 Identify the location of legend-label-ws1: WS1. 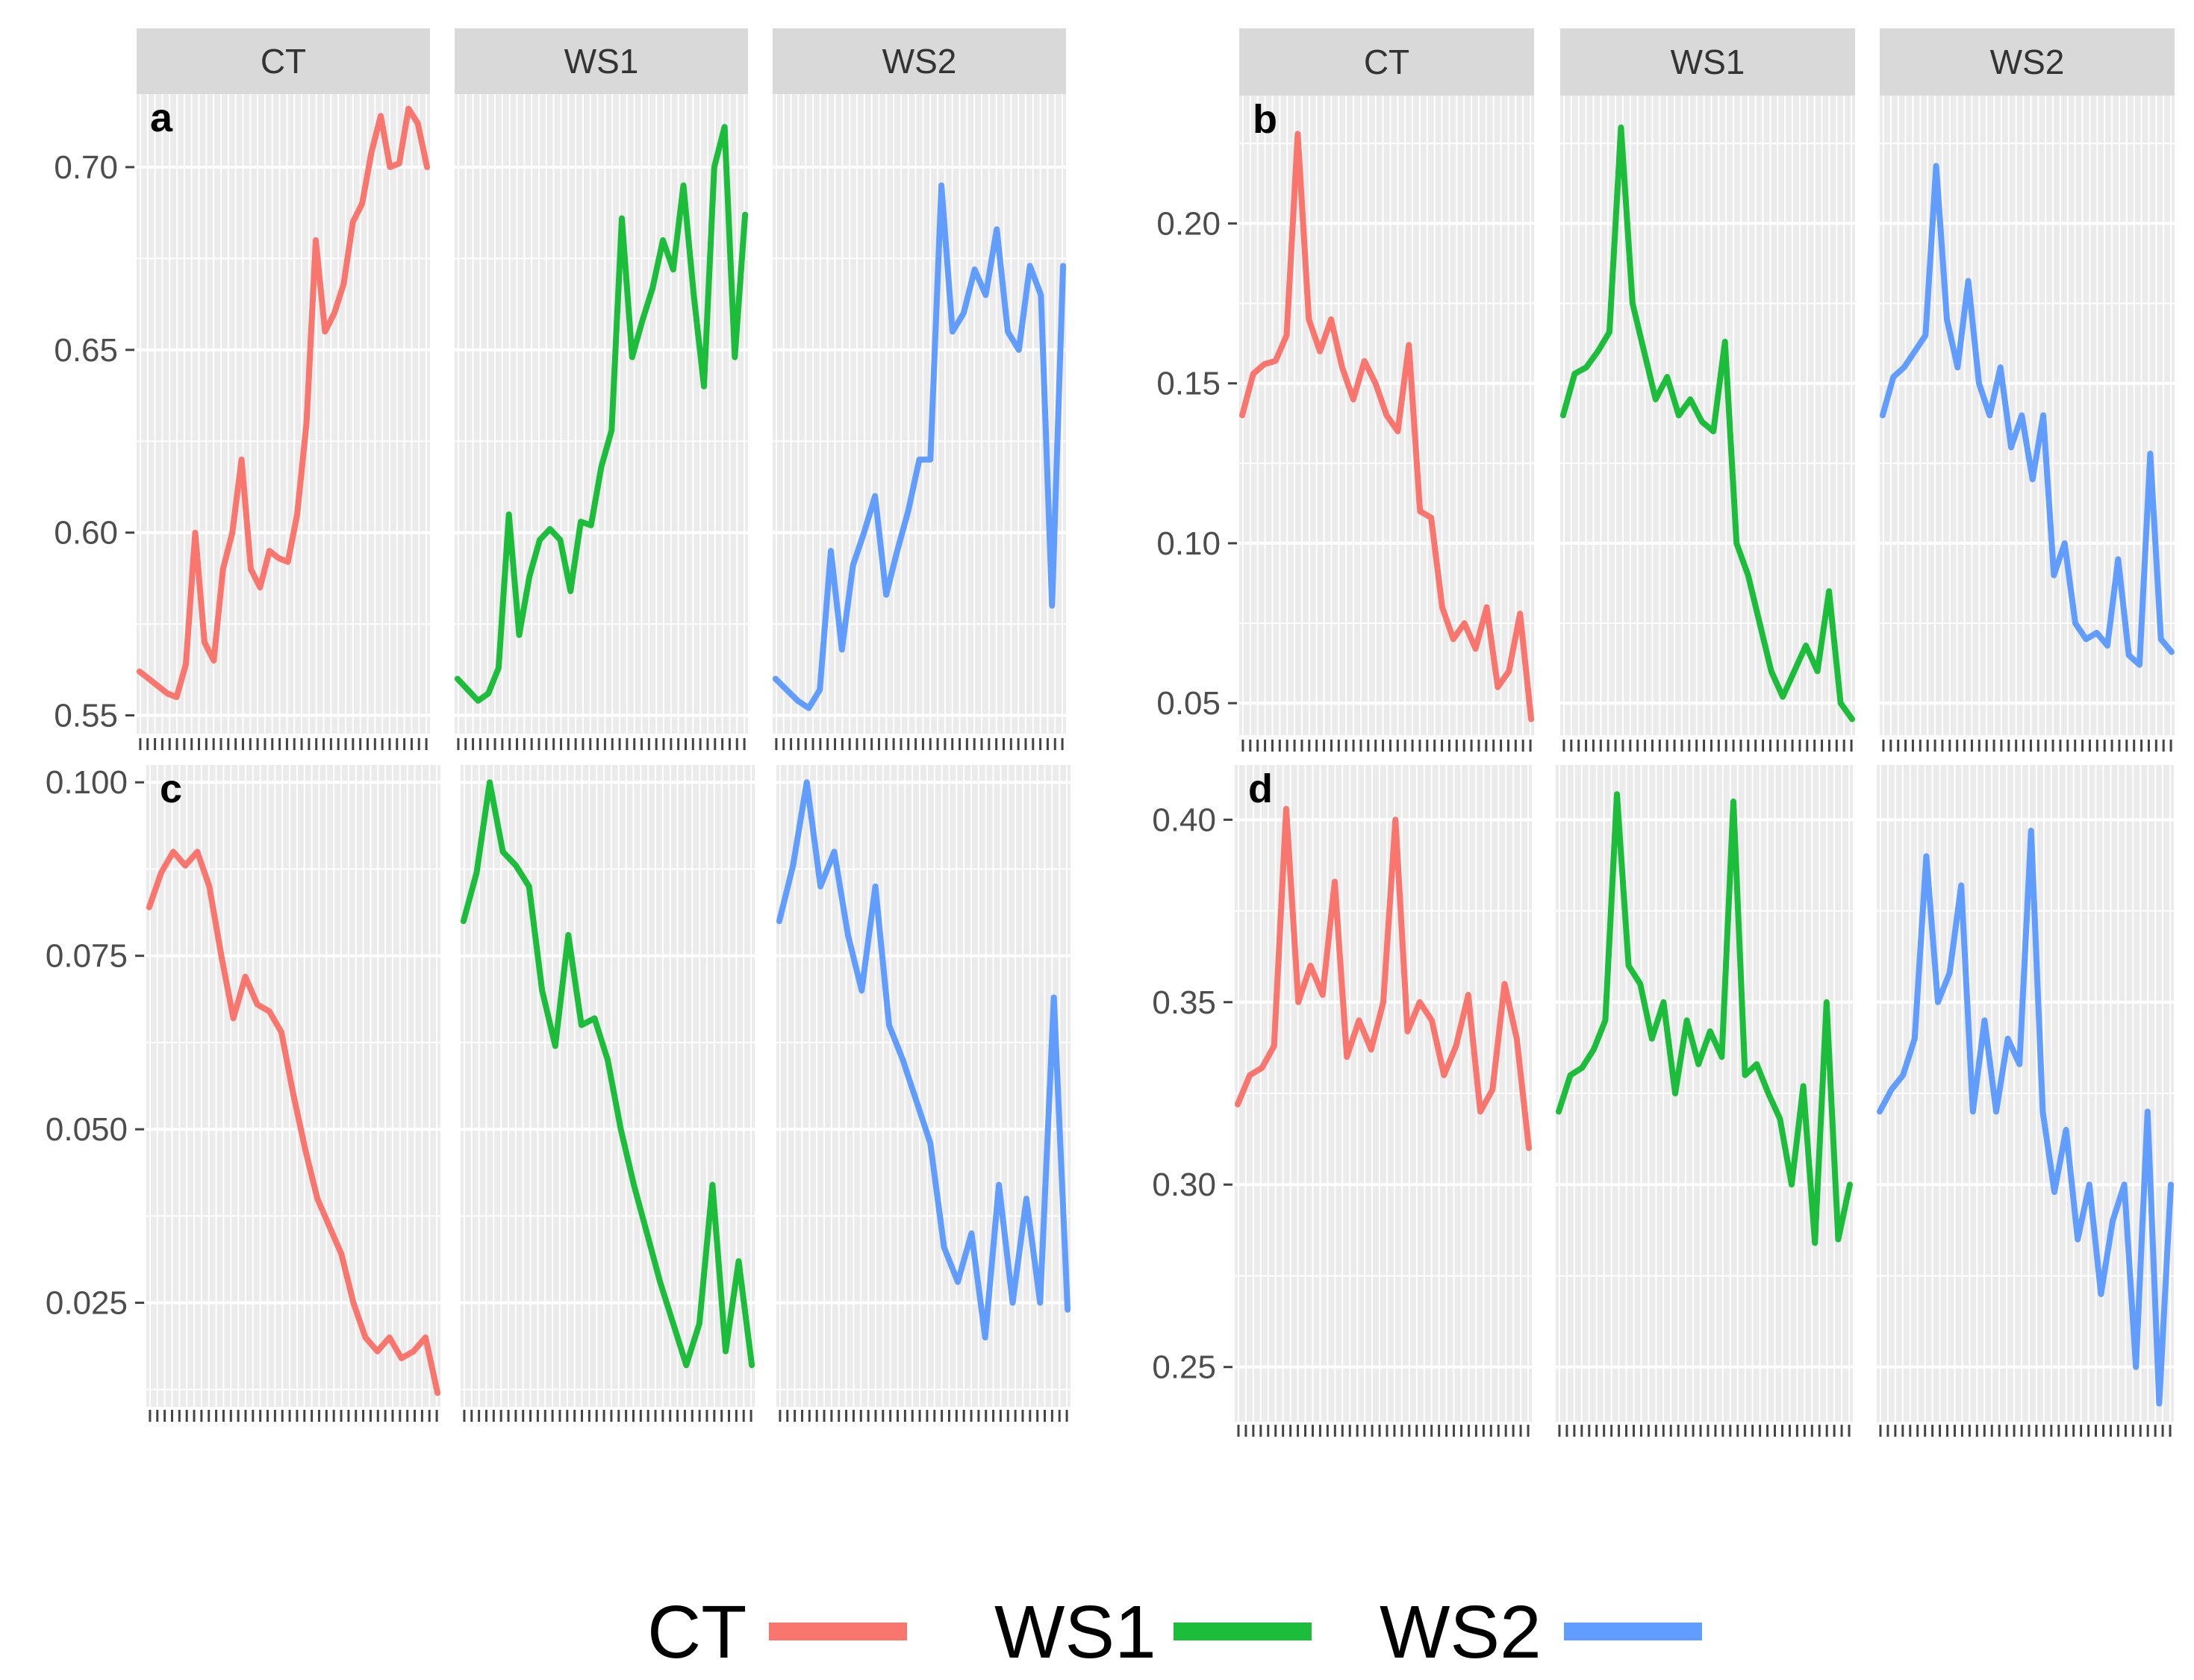
(1075, 1632).